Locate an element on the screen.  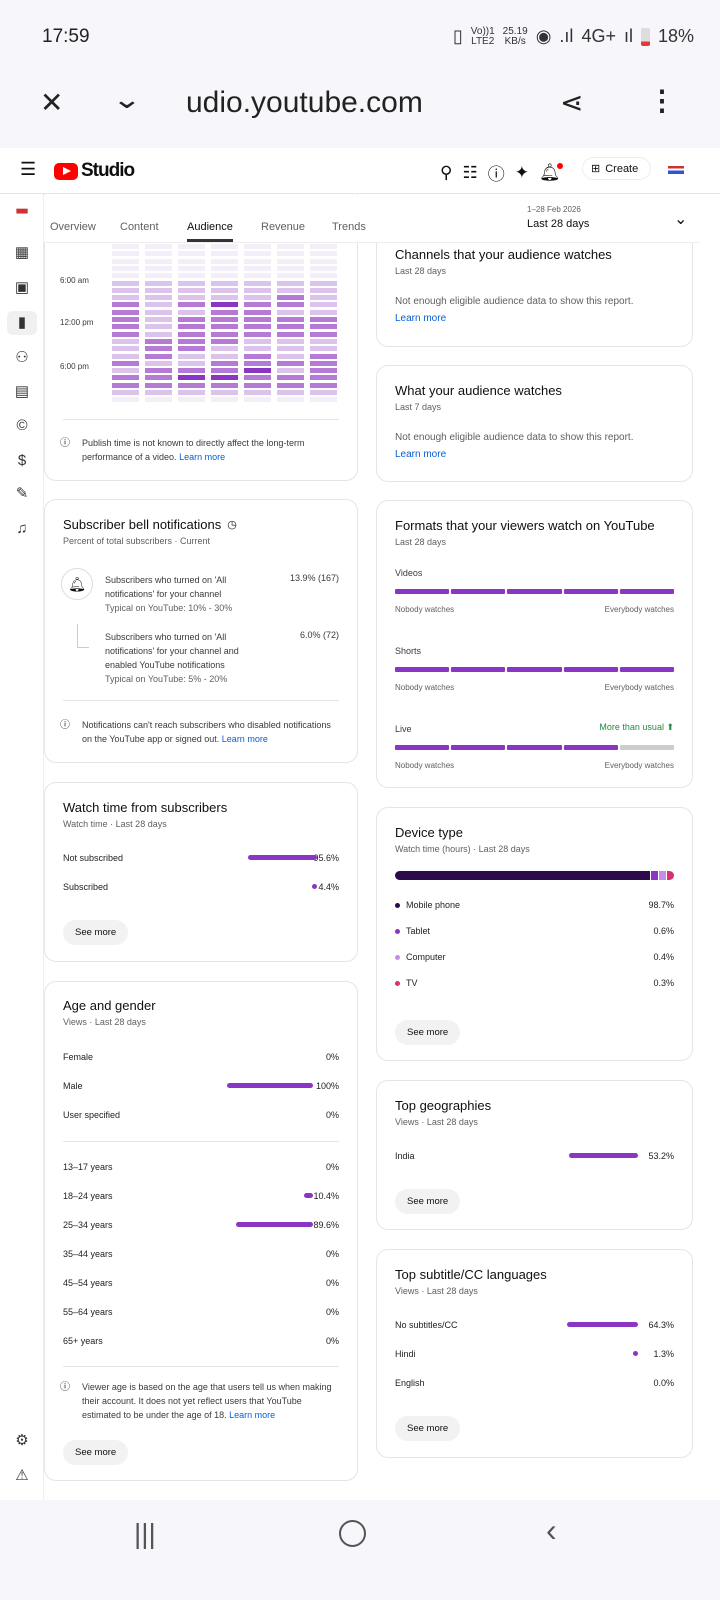
row-label: Female is located at coordinates (78, 1057).